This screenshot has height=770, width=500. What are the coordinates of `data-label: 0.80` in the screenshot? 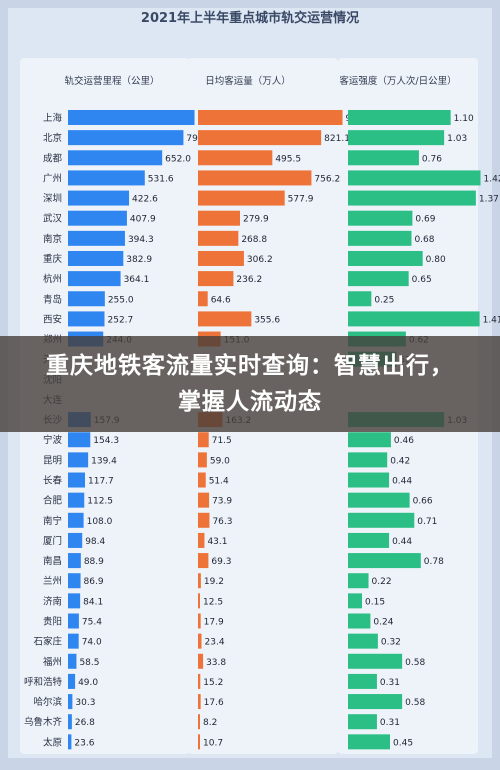 It's located at (436, 260).